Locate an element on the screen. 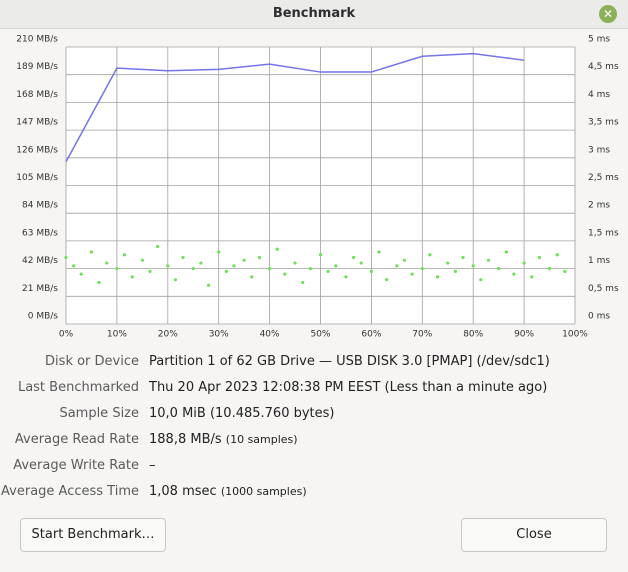 The image size is (628, 572). info-value: – is located at coordinates (152, 465).